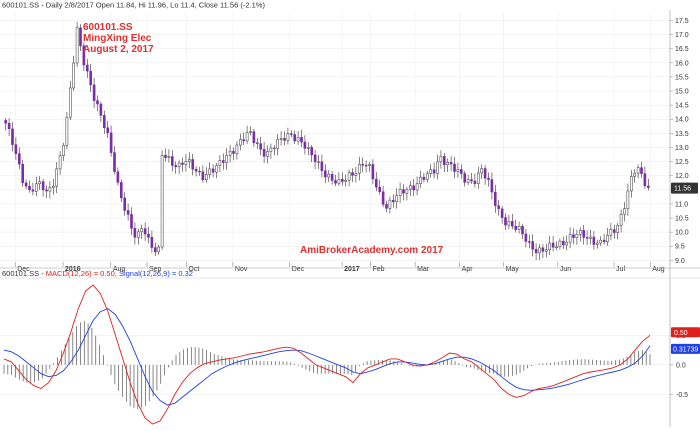 The image size is (700, 431). I want to click on price-ytick-label: 15.0, so click(682, 92).